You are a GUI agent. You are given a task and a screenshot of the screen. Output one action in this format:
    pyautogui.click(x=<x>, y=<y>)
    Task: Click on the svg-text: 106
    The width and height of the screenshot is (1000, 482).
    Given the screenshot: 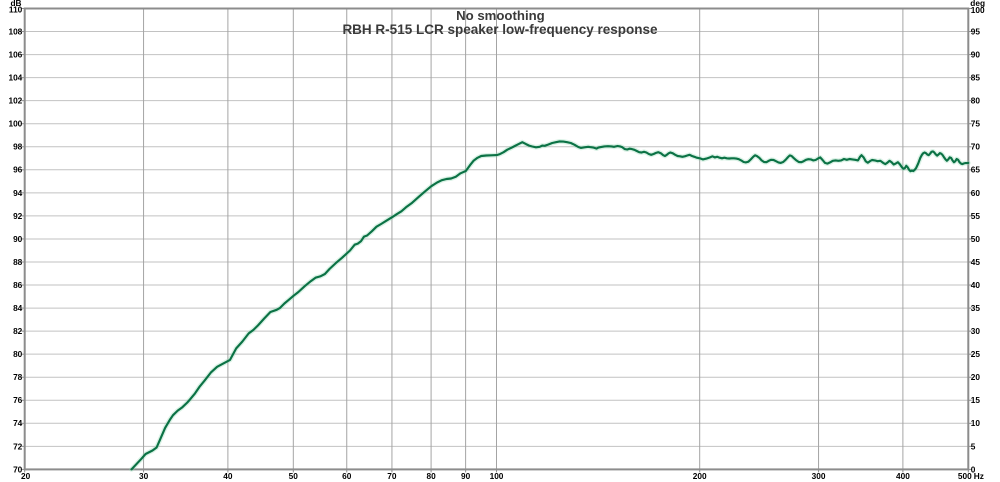 What is the action you would take?
    pyautogui.click(x=15, y=55)
    